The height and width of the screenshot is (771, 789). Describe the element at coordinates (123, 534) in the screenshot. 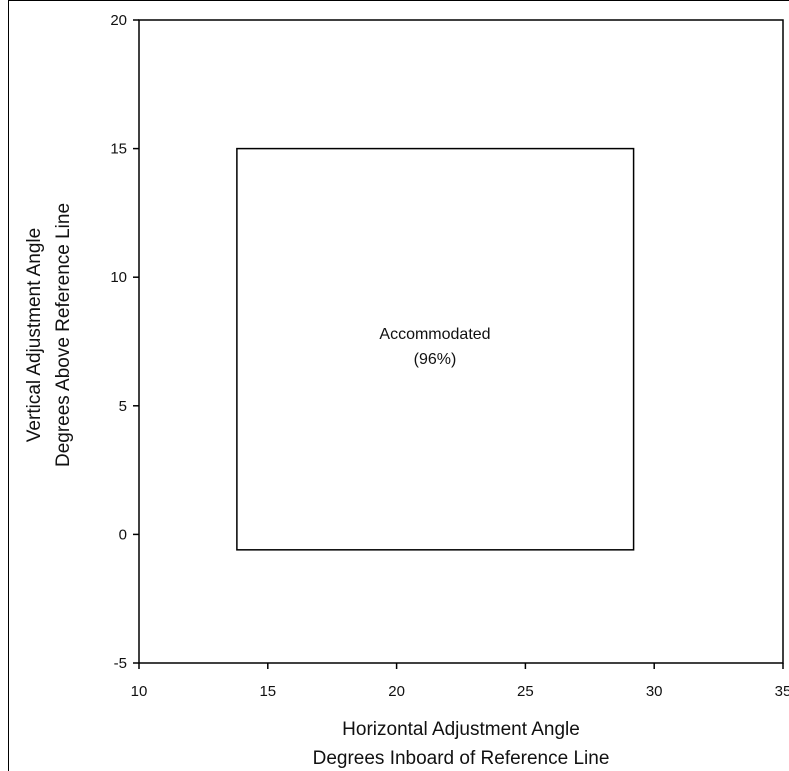

I see `y-tick-label: 0` at that location.